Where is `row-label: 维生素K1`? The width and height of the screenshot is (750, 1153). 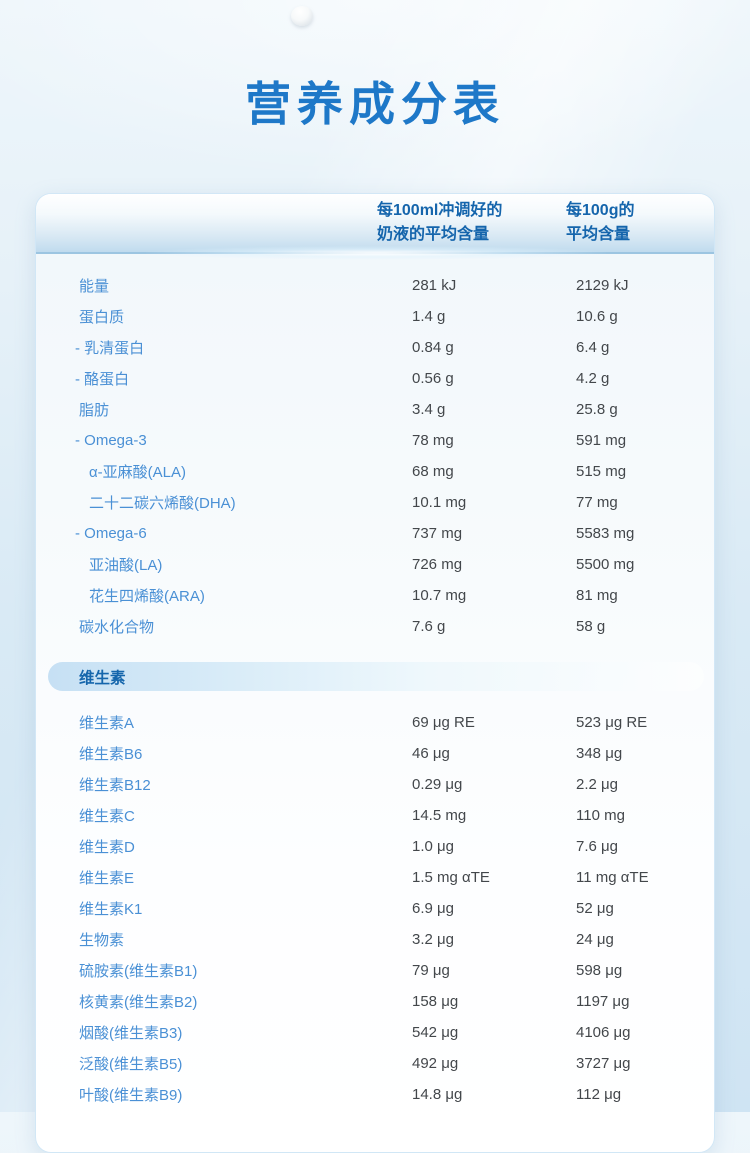 row-label: 维生素K1 is located at coordinates (111, 909).